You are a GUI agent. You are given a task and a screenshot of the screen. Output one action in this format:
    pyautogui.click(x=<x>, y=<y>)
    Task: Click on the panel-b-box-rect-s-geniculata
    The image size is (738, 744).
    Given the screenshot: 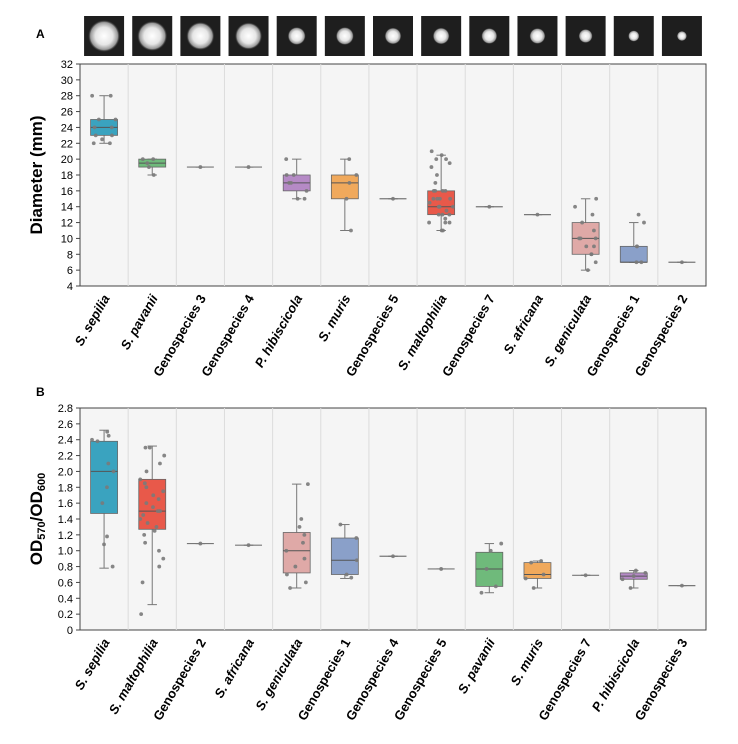 What is the action you would take?
    pyautogui.click(x=296, y=553)
    